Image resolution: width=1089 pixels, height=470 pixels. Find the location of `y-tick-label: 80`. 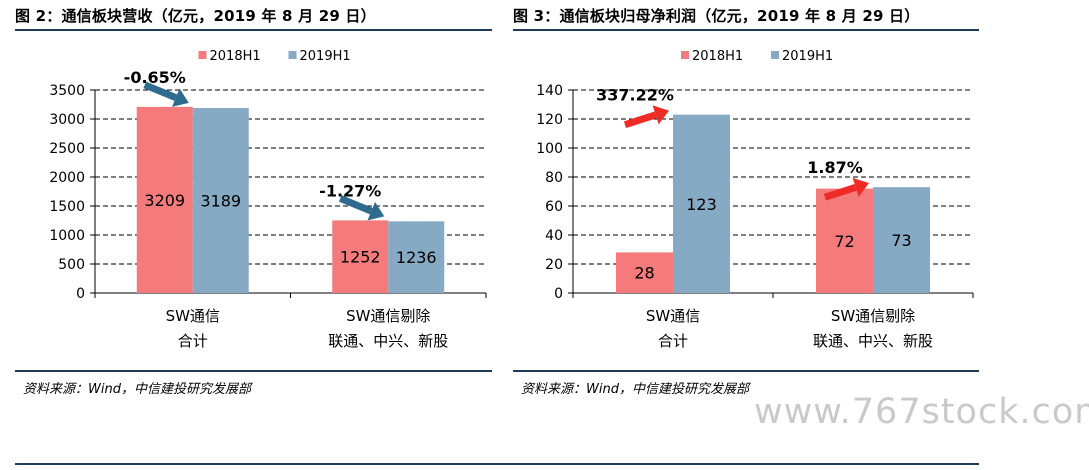

y-tick-label: 80 is located at coordinates (554, 178).